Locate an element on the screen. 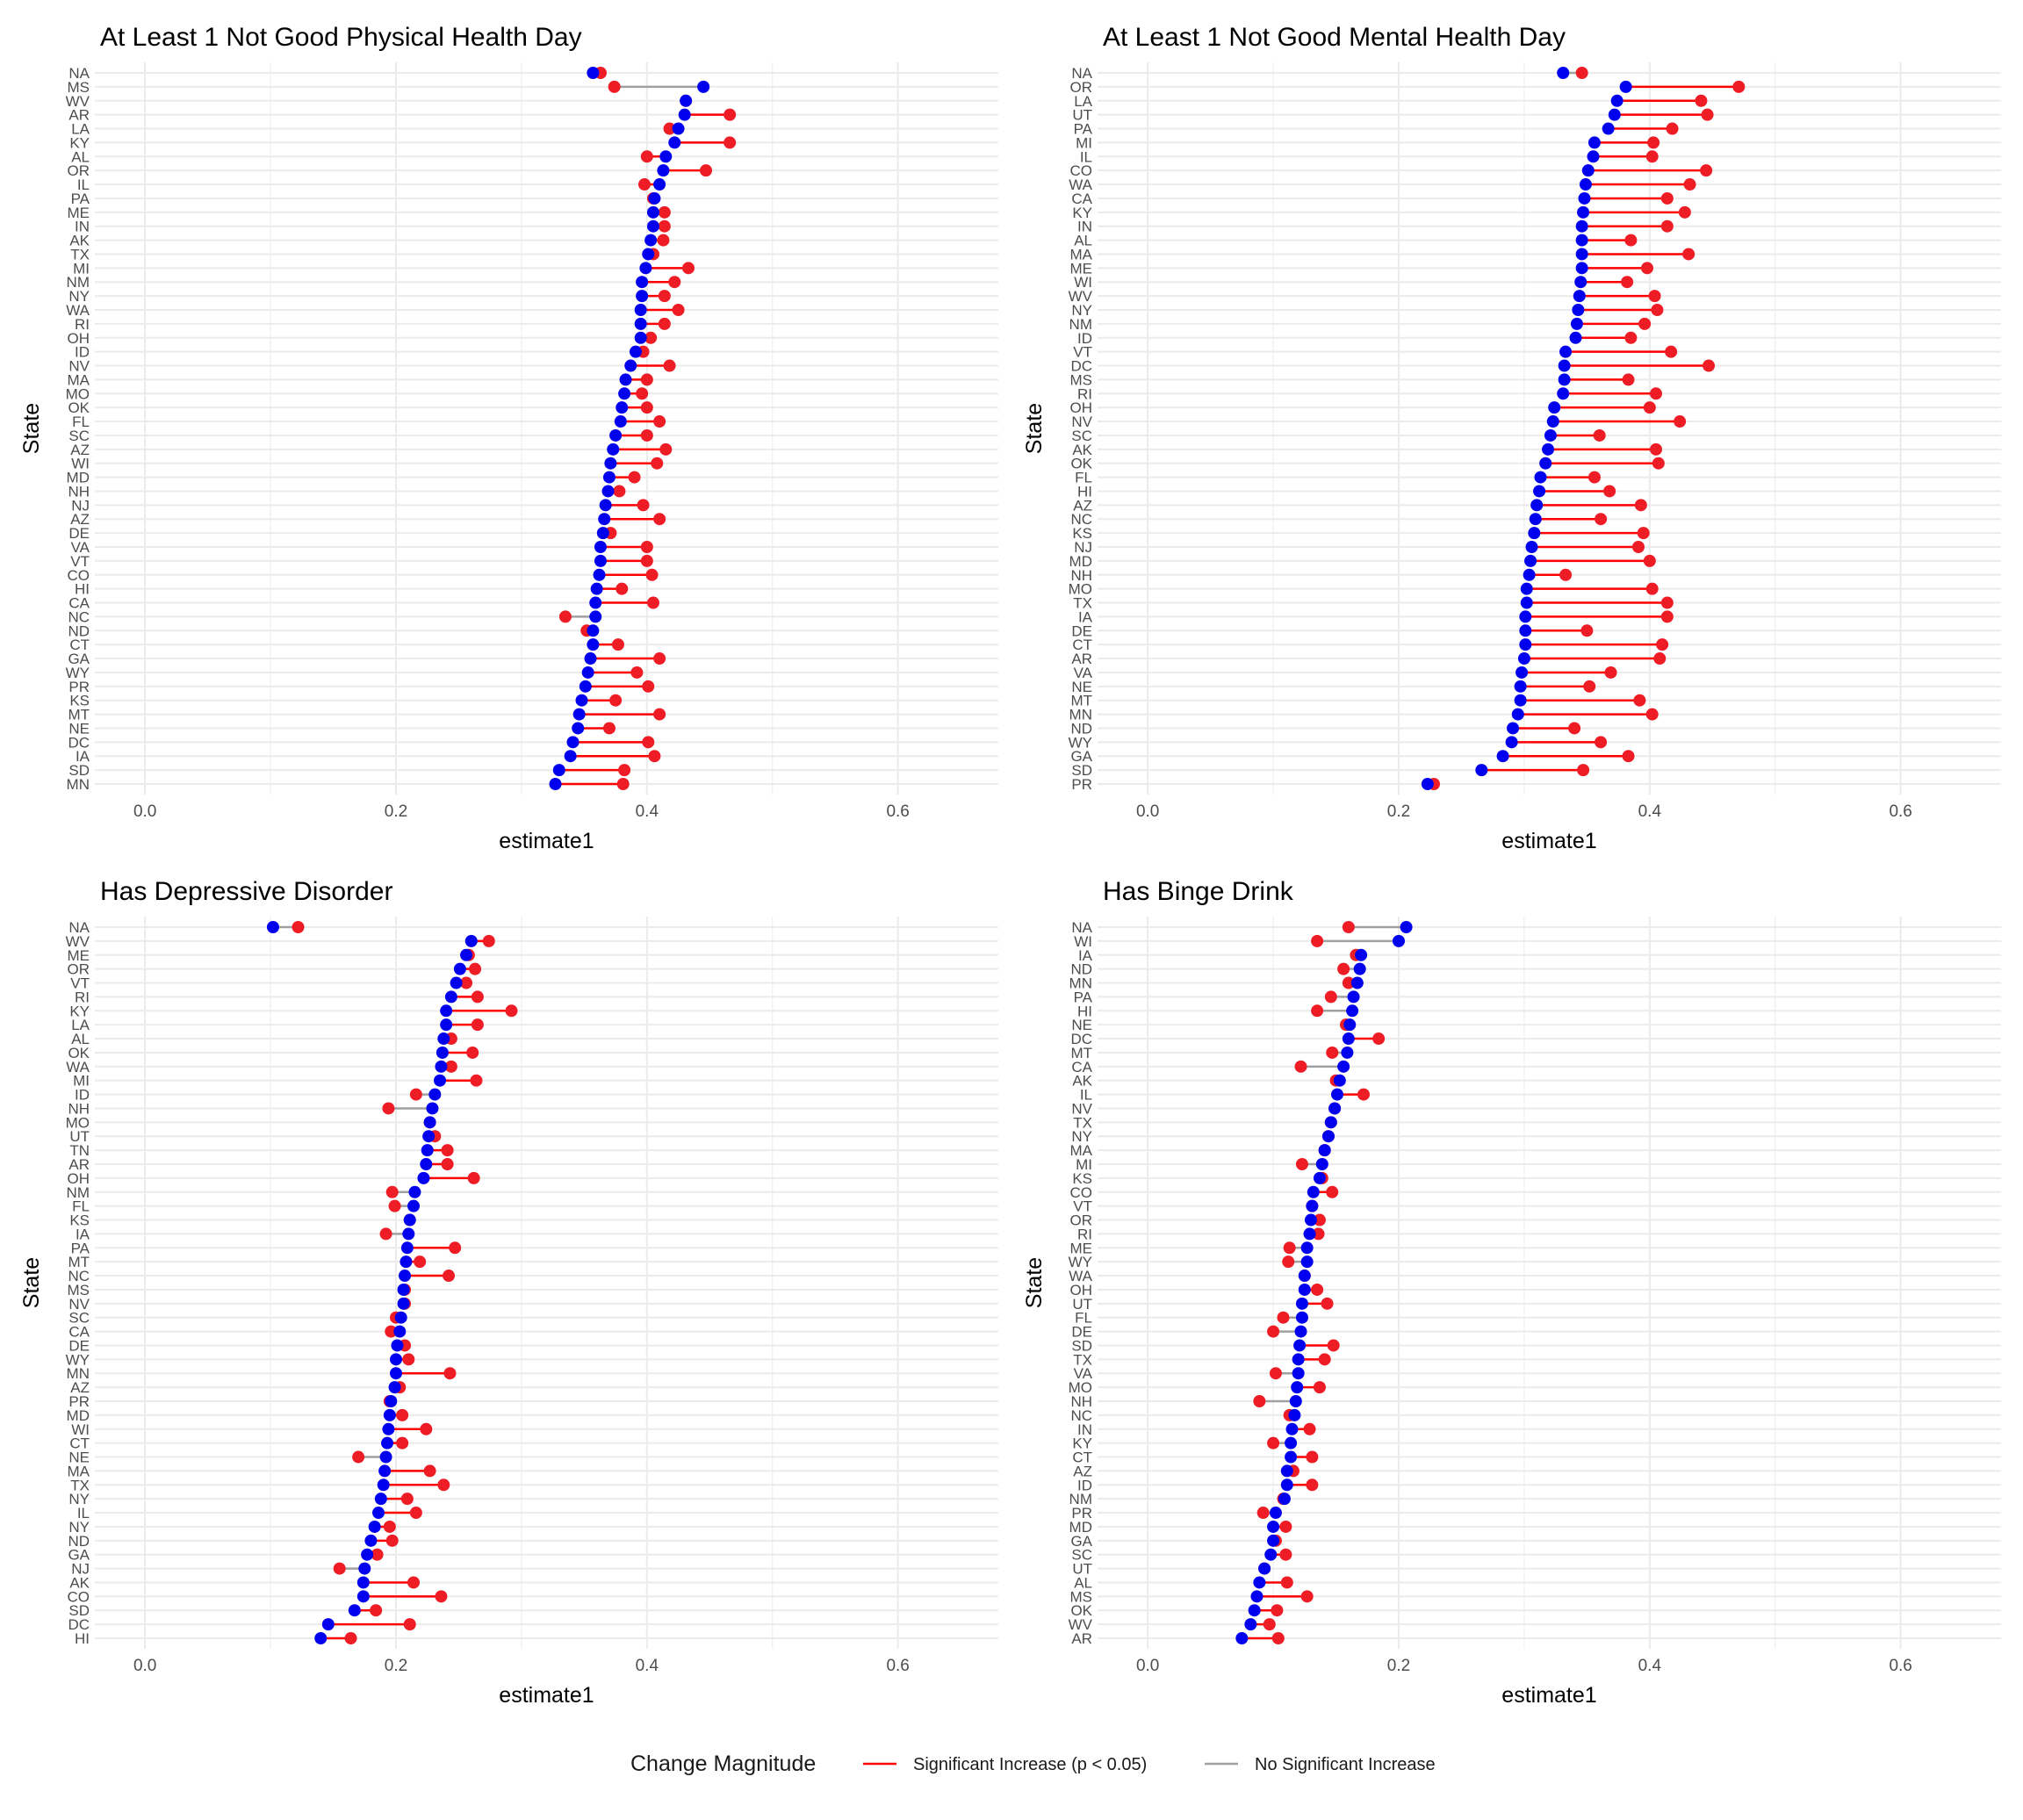 The image size is (2023, 1820). y-tick-label: SC is located at coordinates (1081, 1555).